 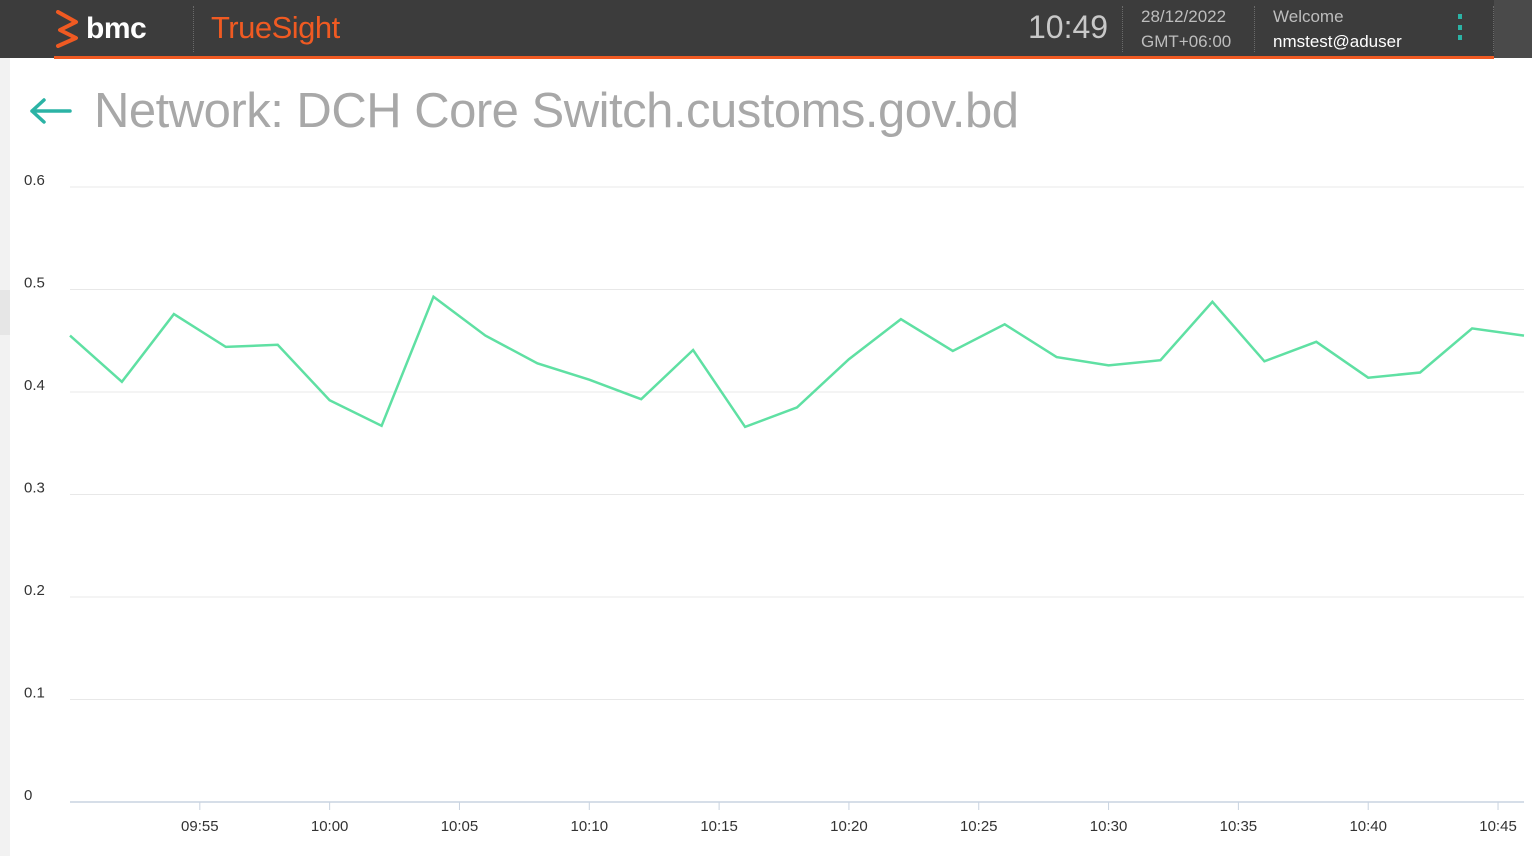 I want to click on y-tick-label: 0.3, so click(x=34, y=488).